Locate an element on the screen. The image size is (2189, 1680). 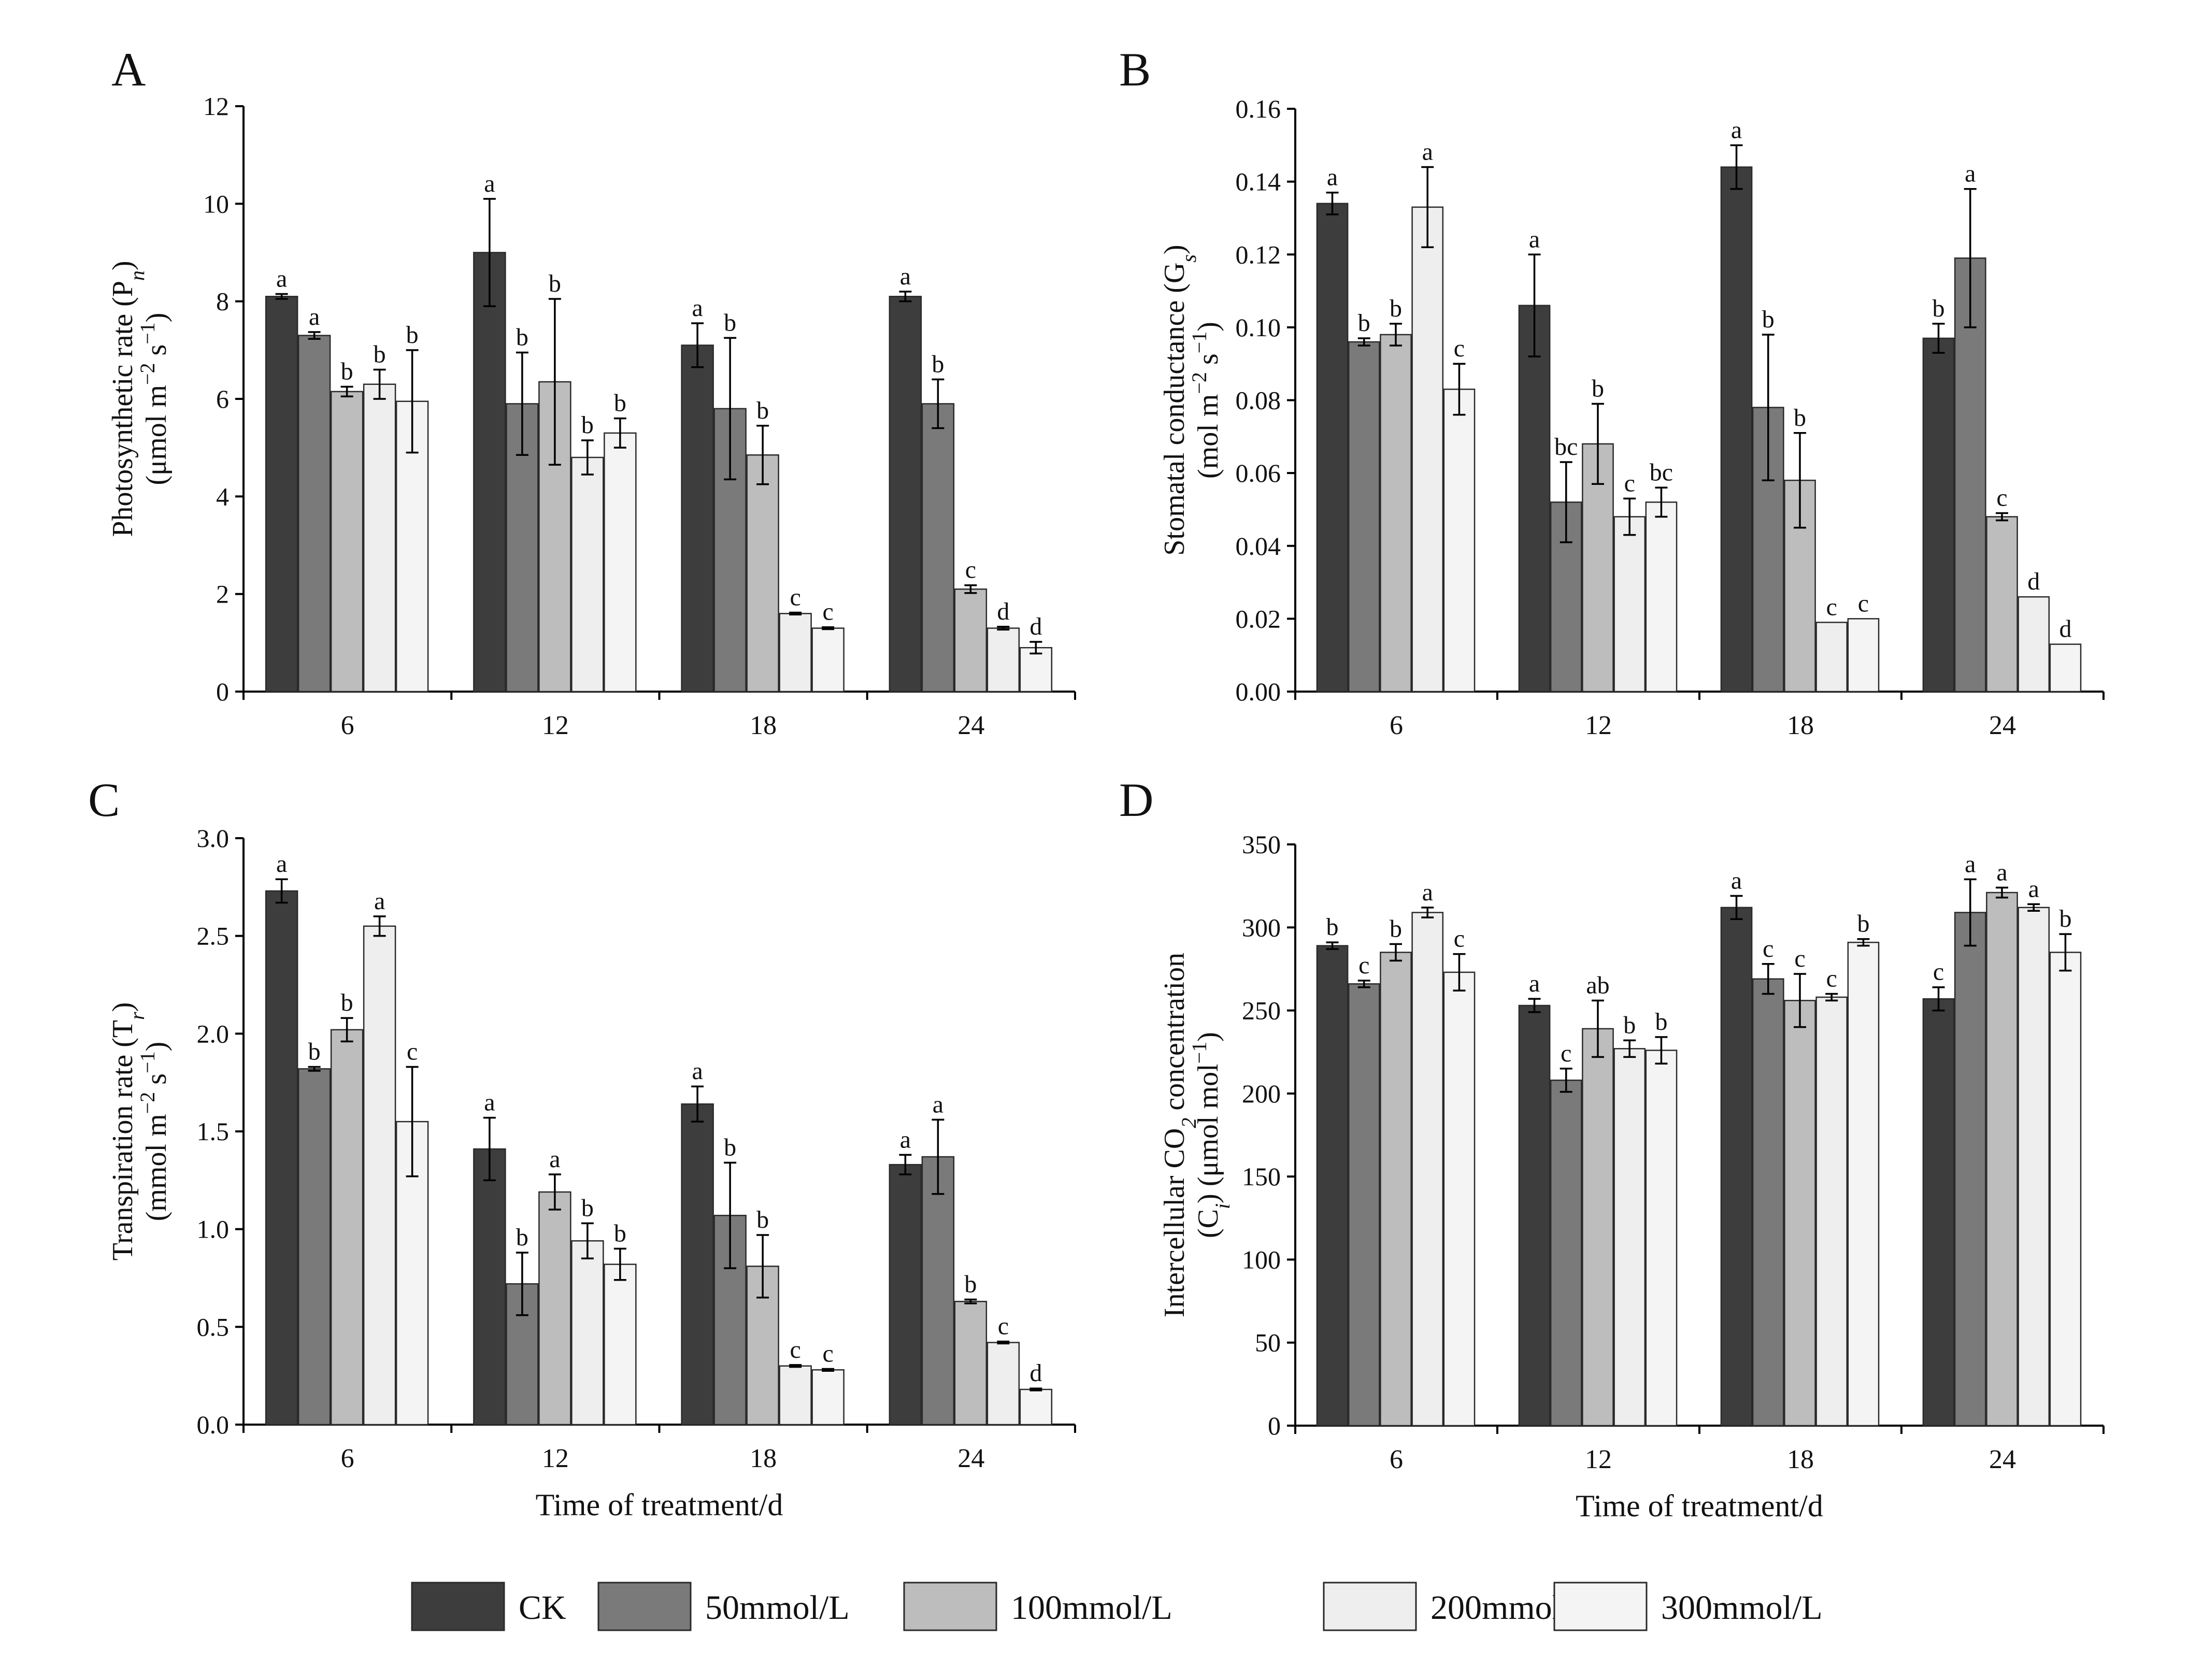
legend-item-300mmol-l: 300mmol/L is located at coordinates (1688, 1606).